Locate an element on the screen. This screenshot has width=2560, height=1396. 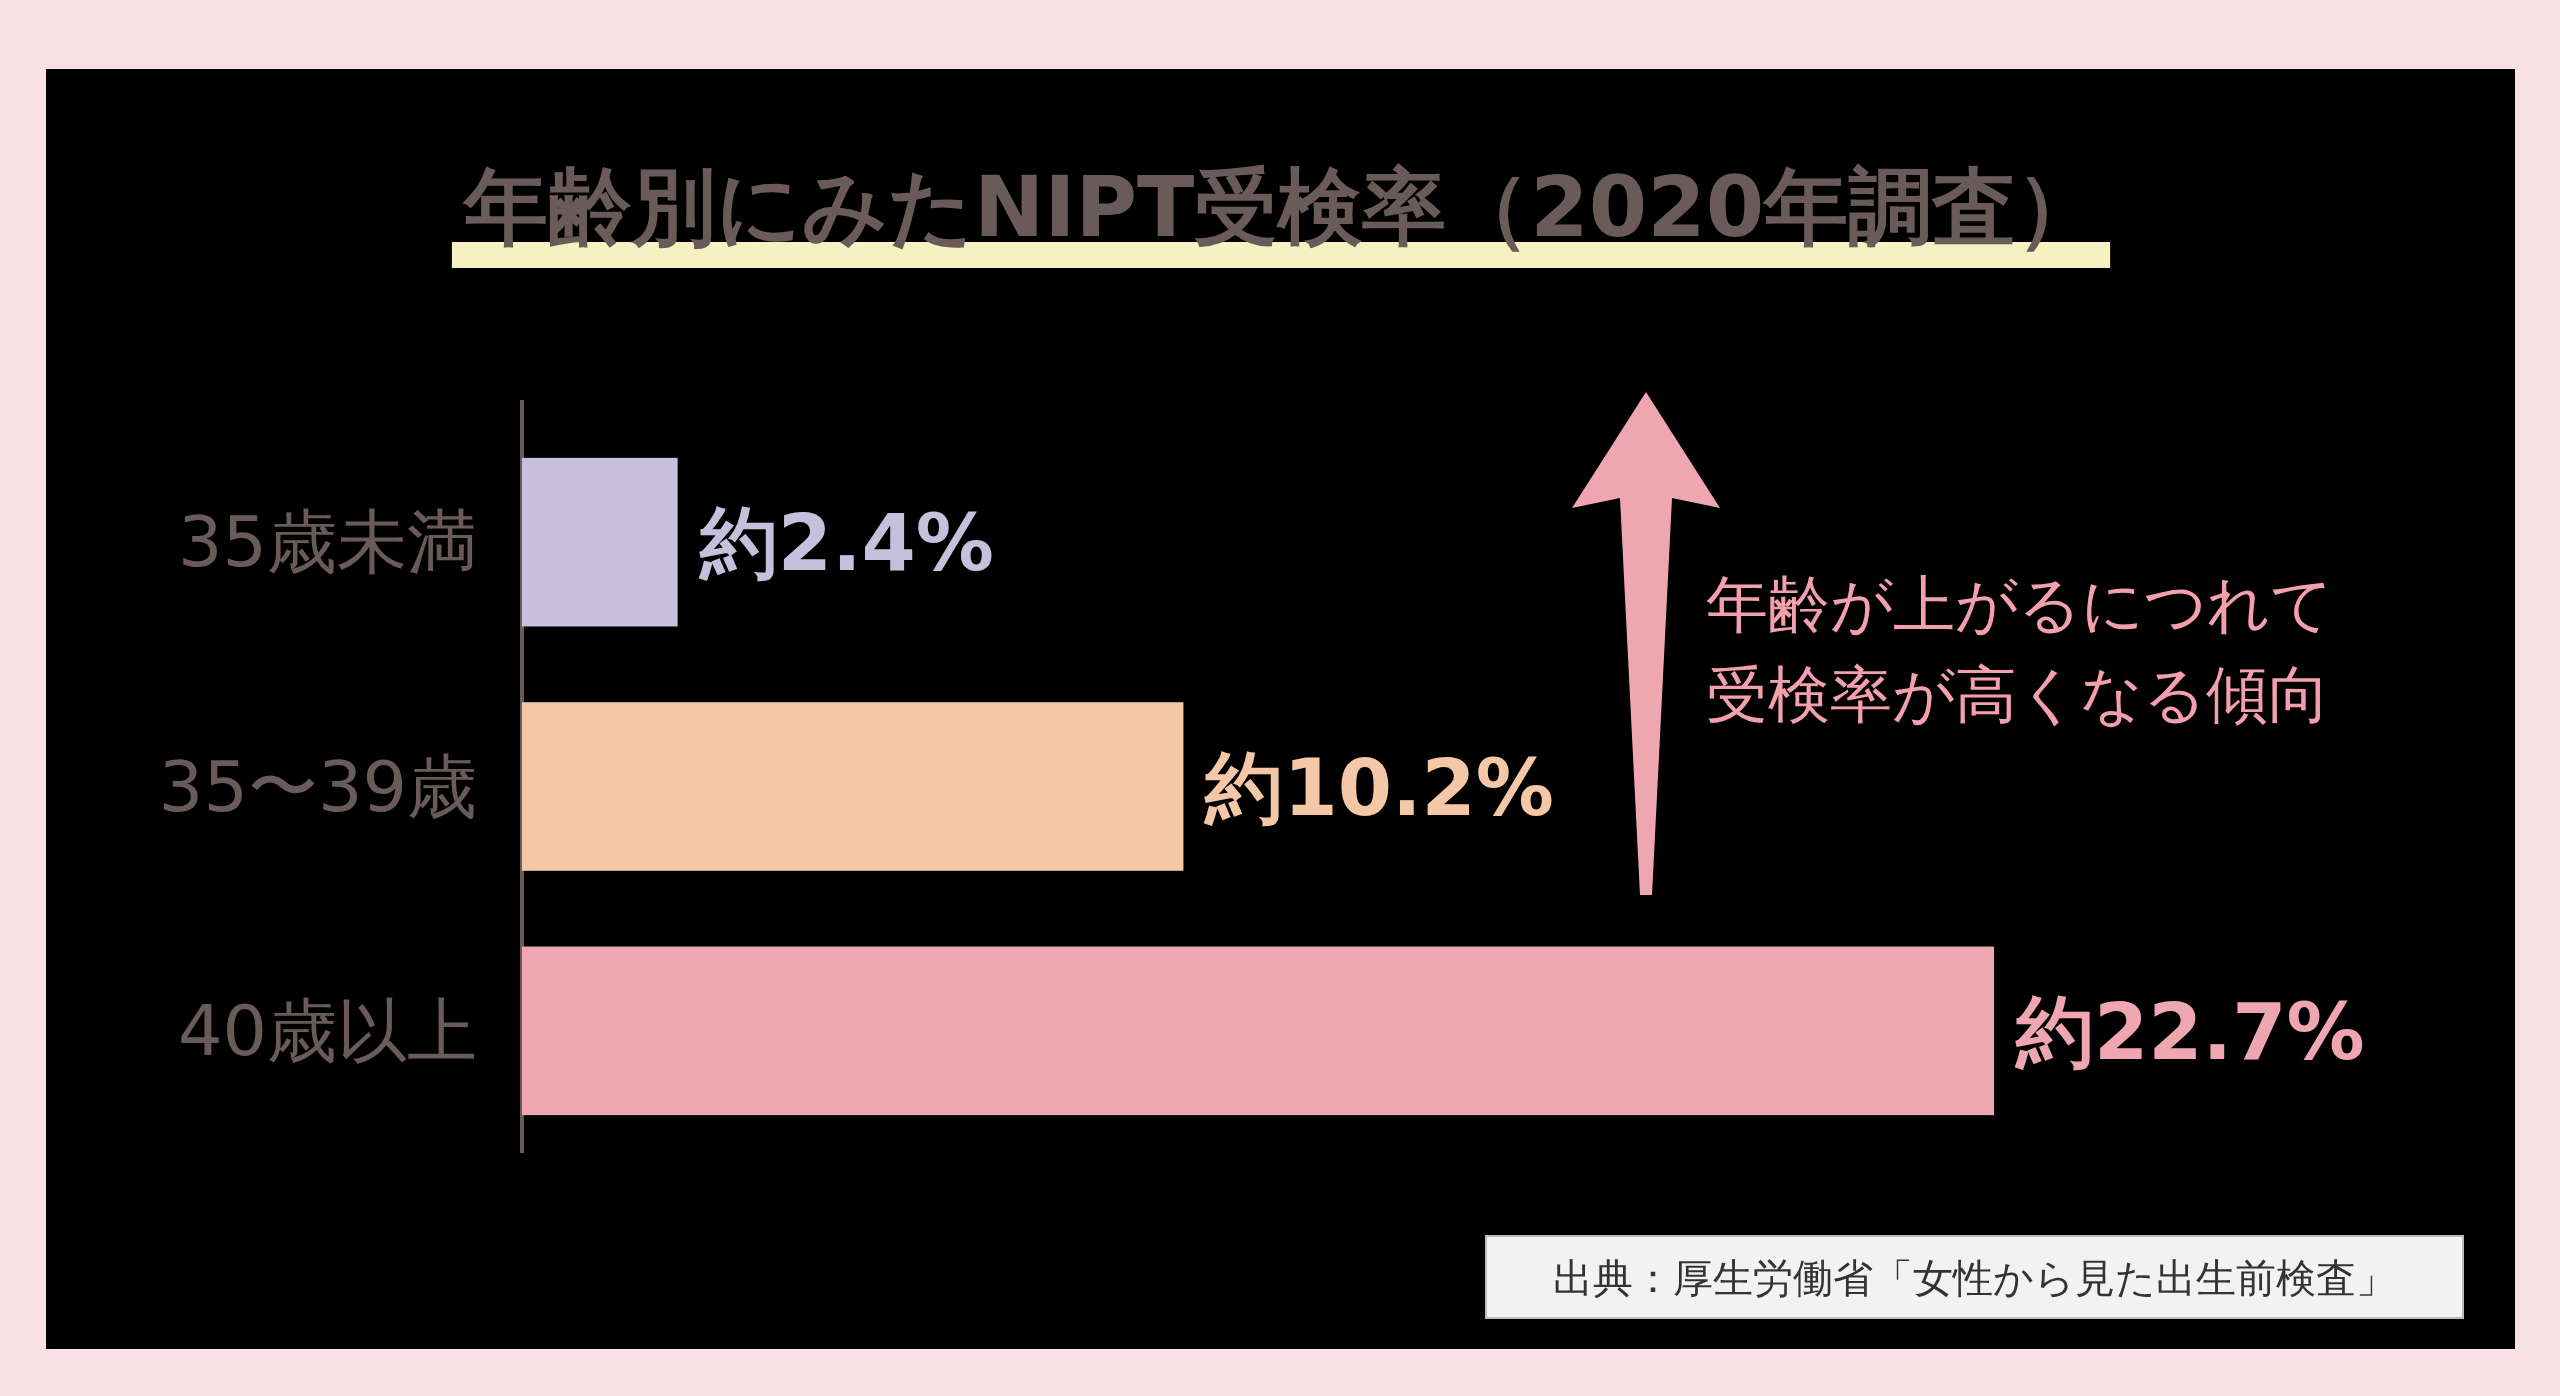
value-label: 約10.2% is located at coordinates (1380, 787).